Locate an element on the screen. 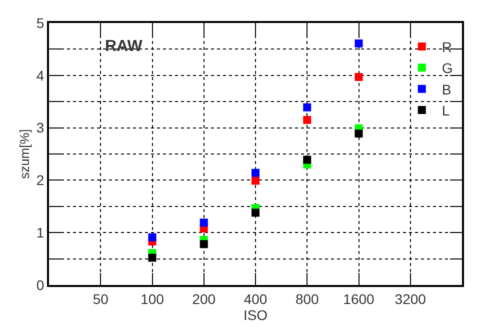 The width and height of the screenshot is (494, 331). x-tick-label: 400 is located at coordinates (256, 298).